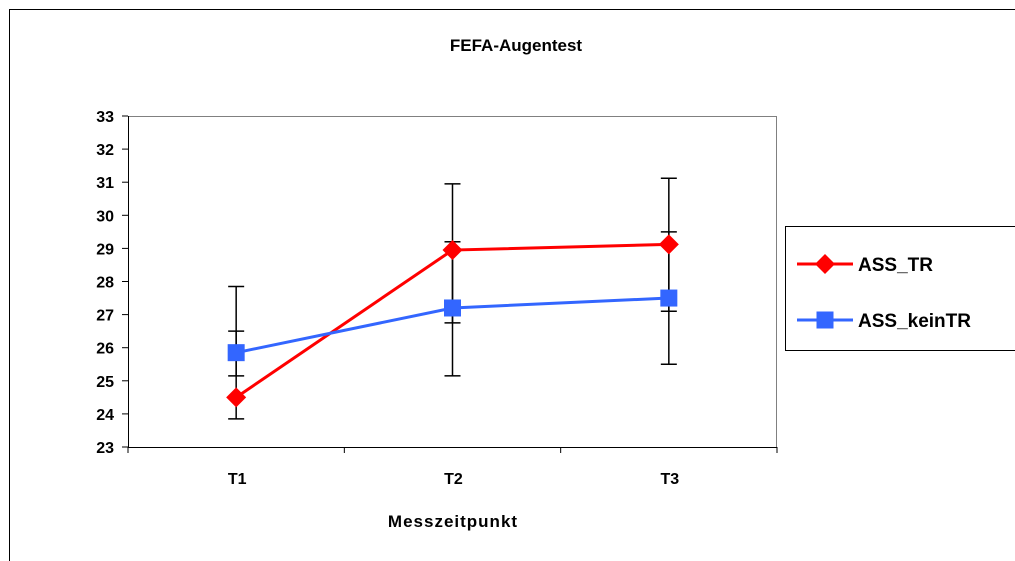 The height and width of the screenshot is (561, 1015). What do you see at coordinates (105, 183) in the screenshot?
I see `y-tick-label: 31` at bounding box center [105, 183].